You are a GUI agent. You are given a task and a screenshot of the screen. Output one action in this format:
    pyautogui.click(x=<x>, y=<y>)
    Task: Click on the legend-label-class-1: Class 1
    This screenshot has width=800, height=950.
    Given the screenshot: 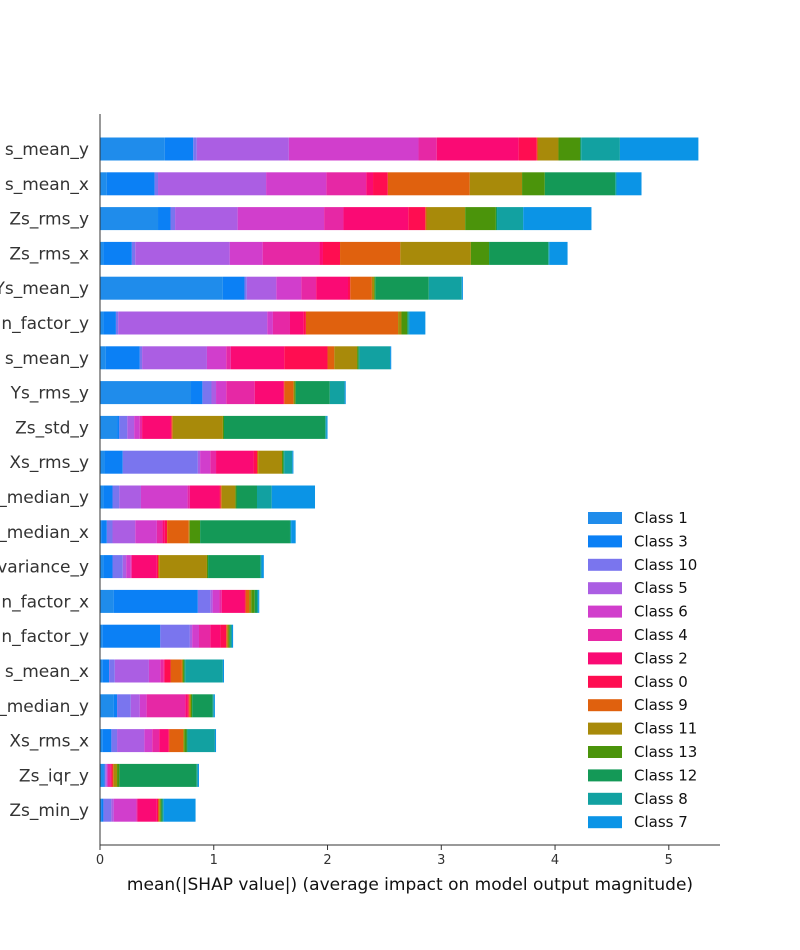 What is the action you would take?
    pyautogui.click(x=661, y=518)
    